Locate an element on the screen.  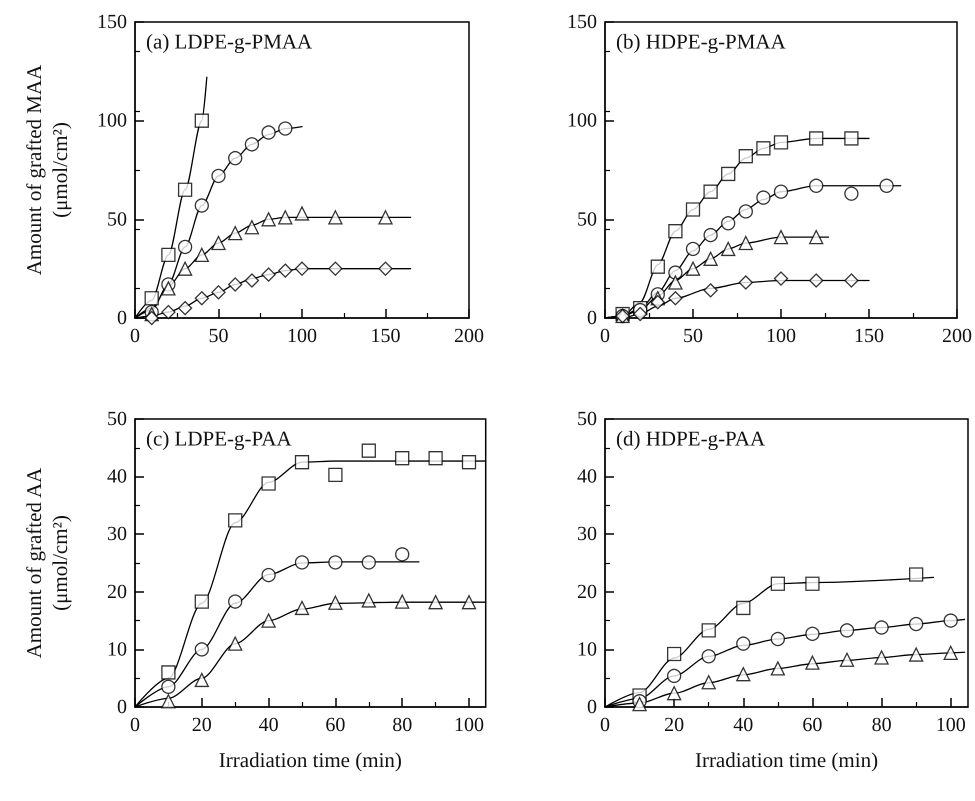
chart-title: (b) HDPE-g-PMAA is located at coordinates (701, 42).